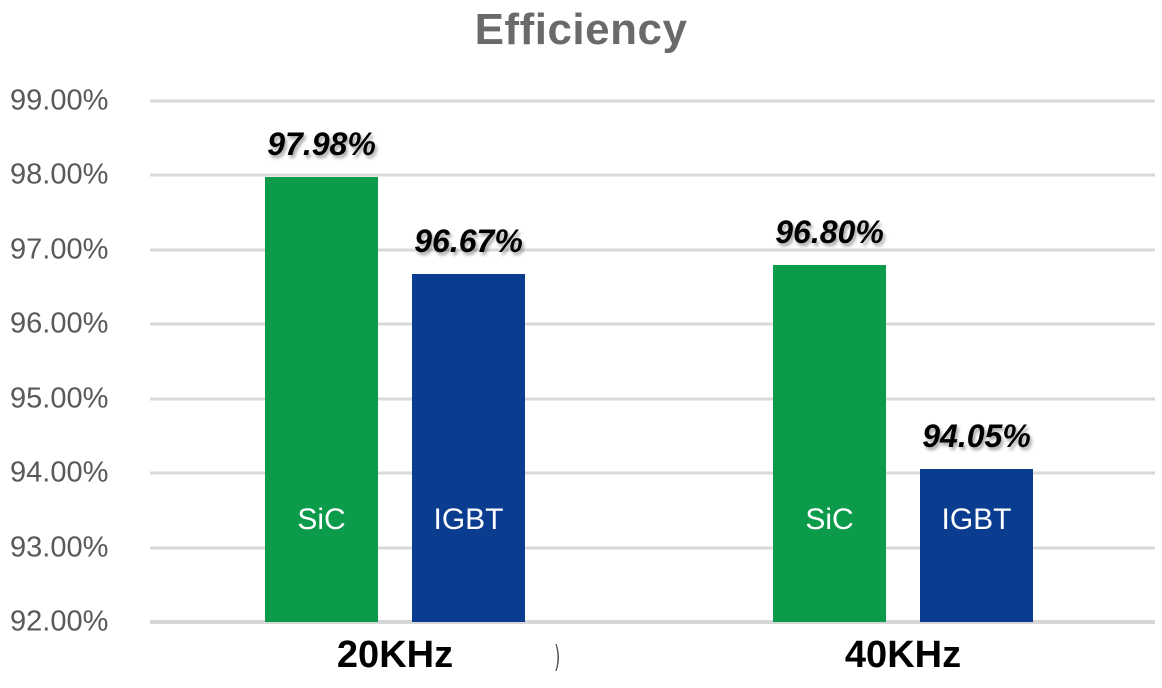  What do you see at coordinates (59, 472) in the screenshot?
I see `y-axis-tick-label: 94.00%` at bounding box center [59, 472].